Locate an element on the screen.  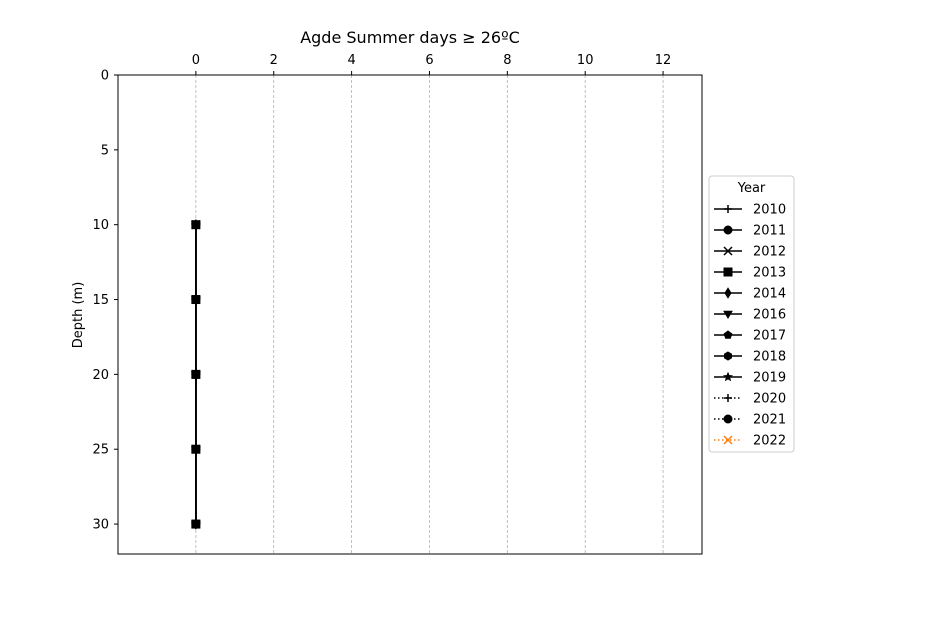
x-tick-label: 10 is located at coordinates (585, 60).